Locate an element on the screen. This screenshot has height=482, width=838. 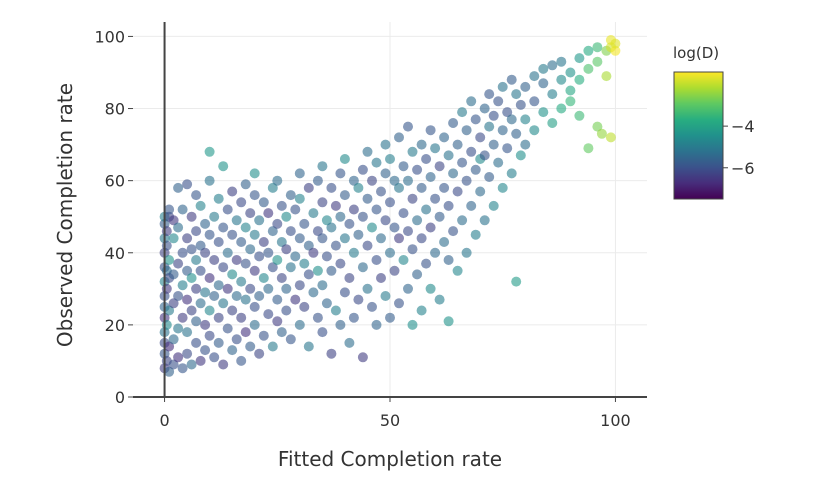
y-tick-label: 20 is located at coordinates (115, 325).